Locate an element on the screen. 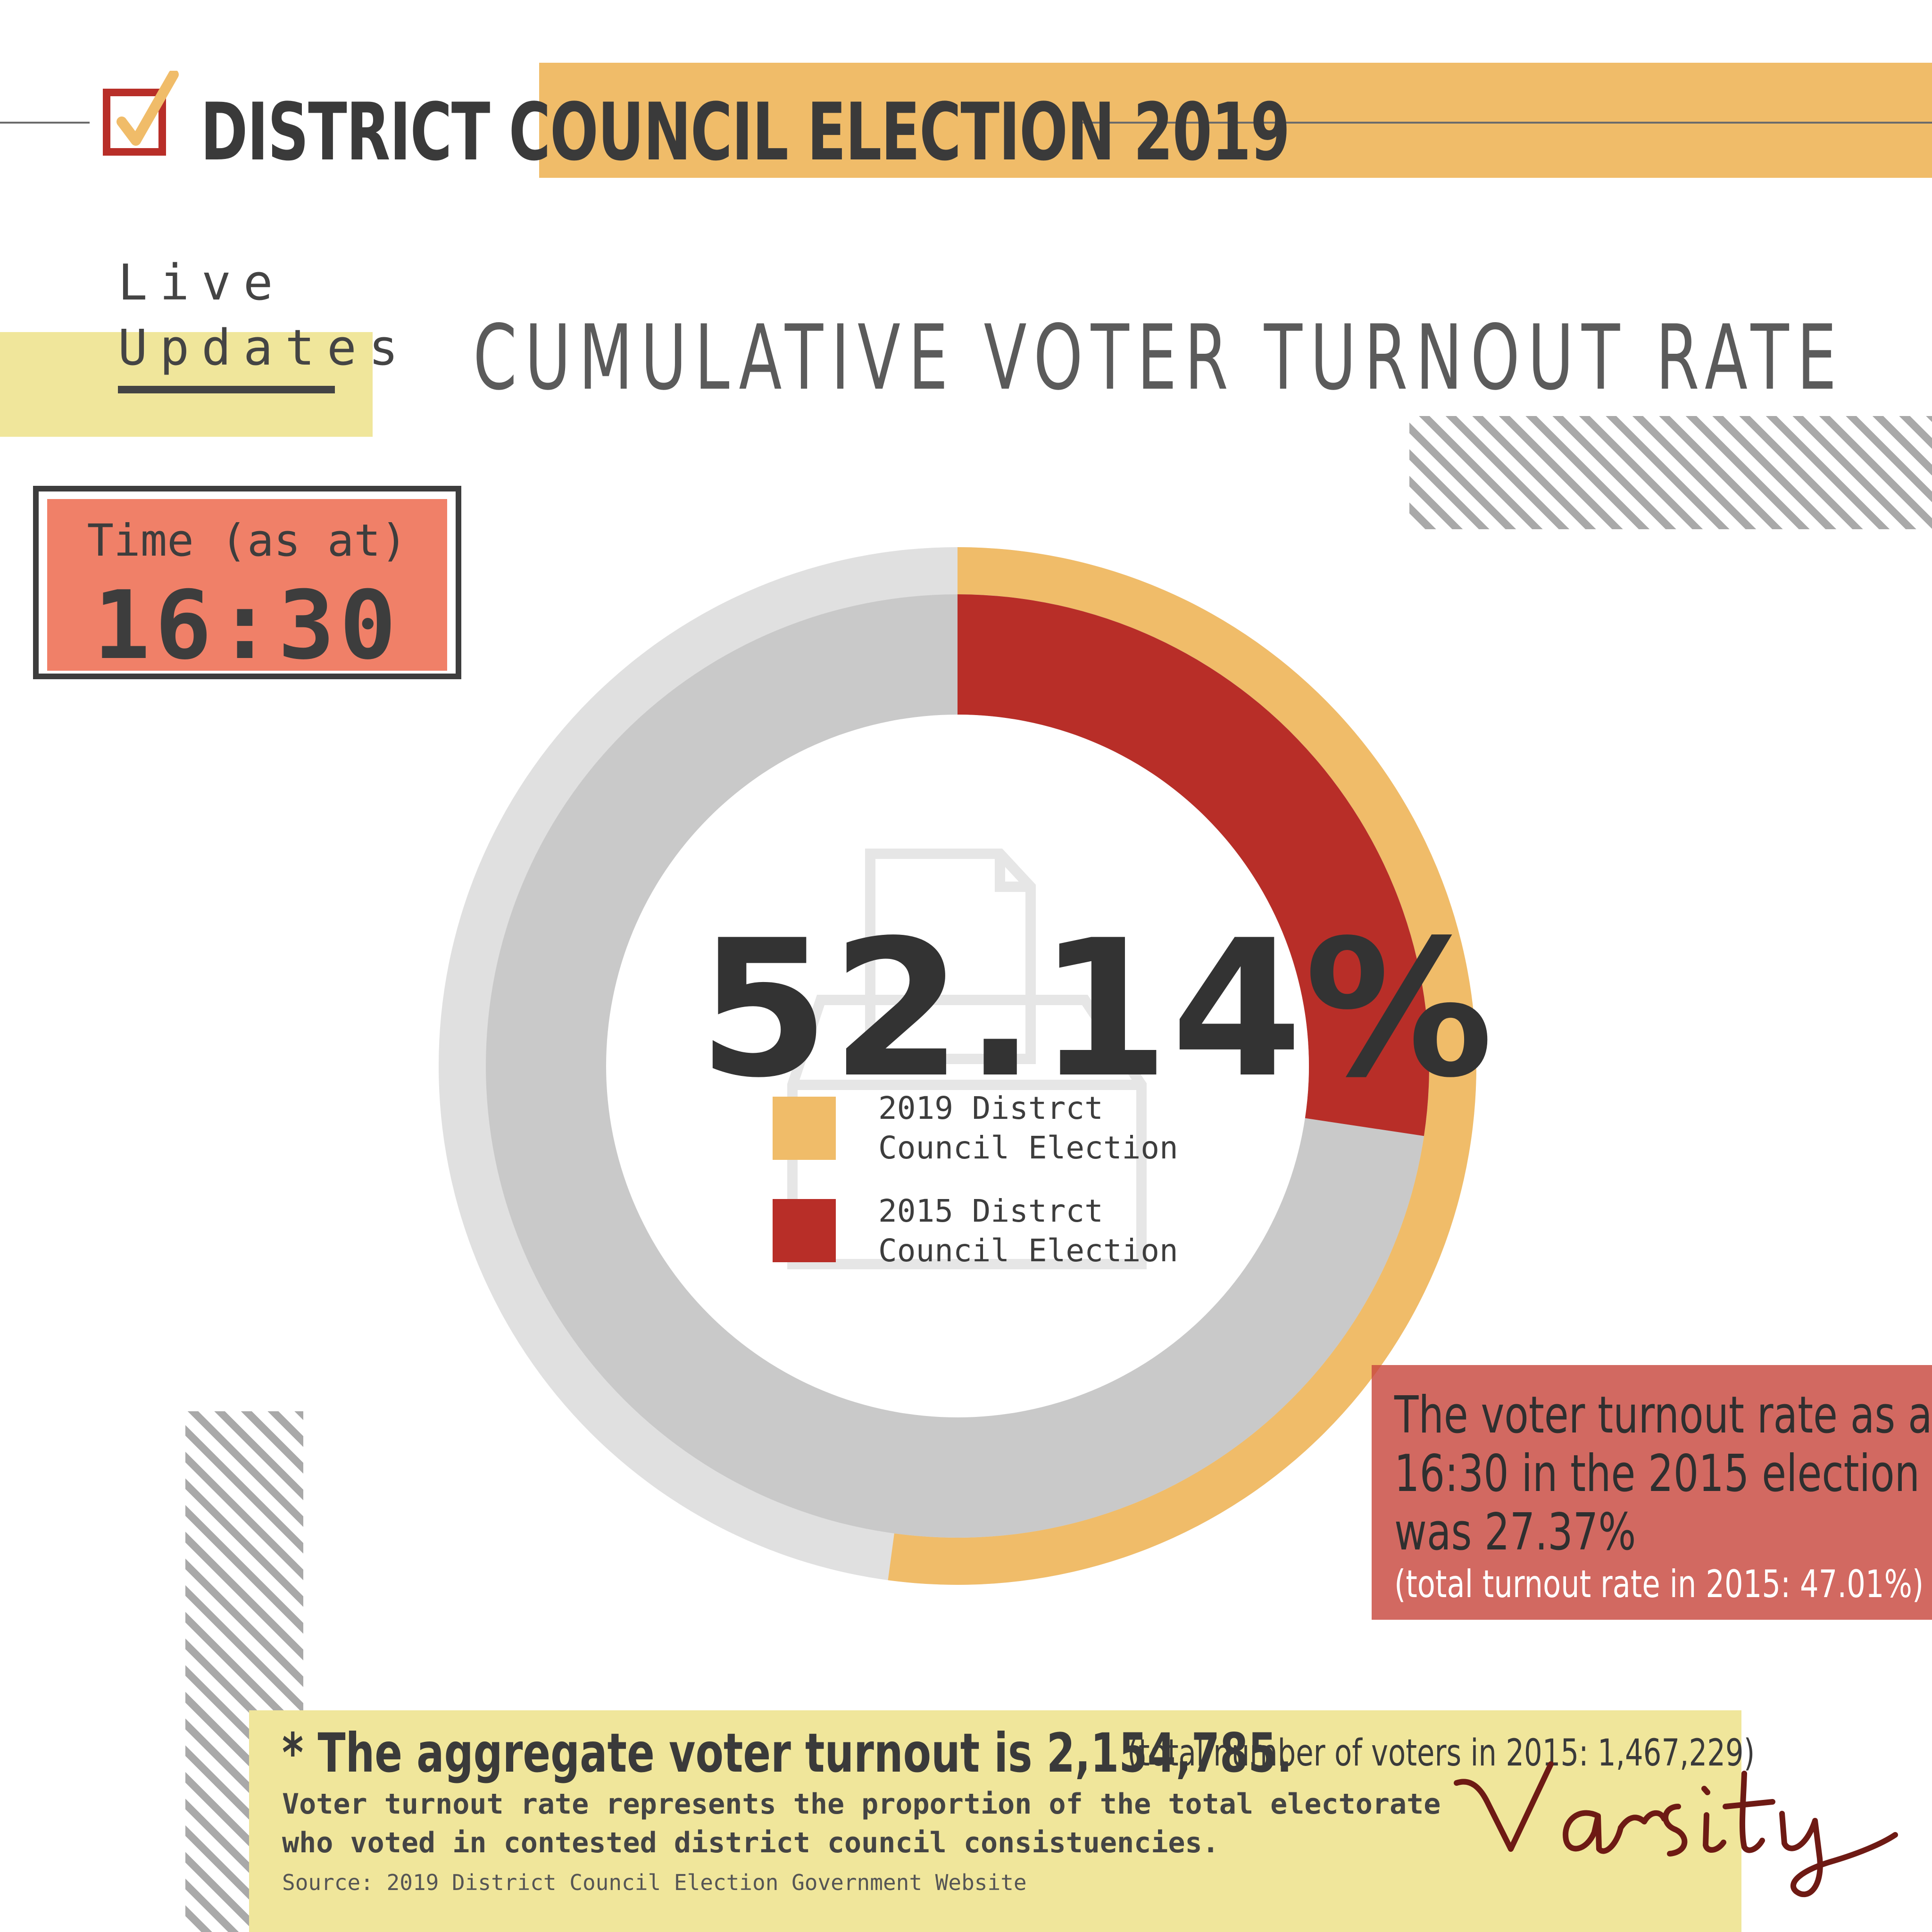  header-rule-right is located at coordinates (1504, 123).